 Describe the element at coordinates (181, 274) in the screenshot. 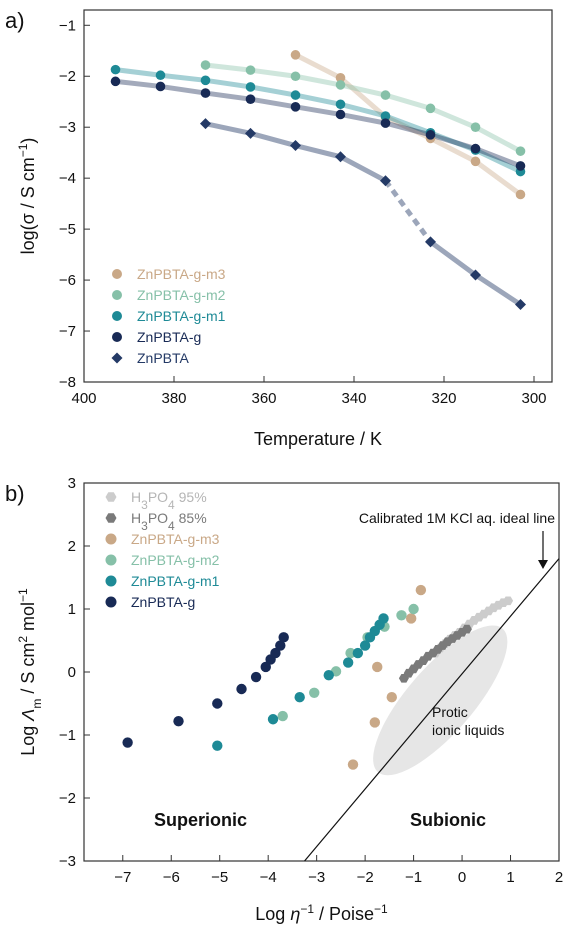

I see `legend-label: ZnPBTA-g-m3` at that location.